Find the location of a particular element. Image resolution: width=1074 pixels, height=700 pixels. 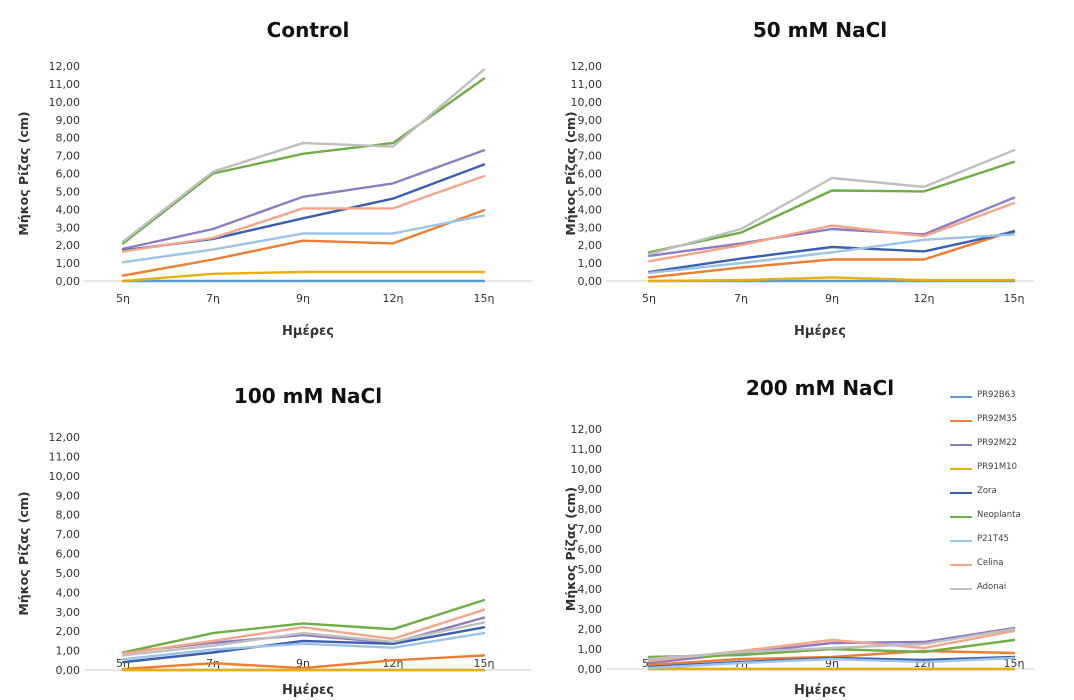

legend-label: PR91M10 is located at coordinates (997, 467).